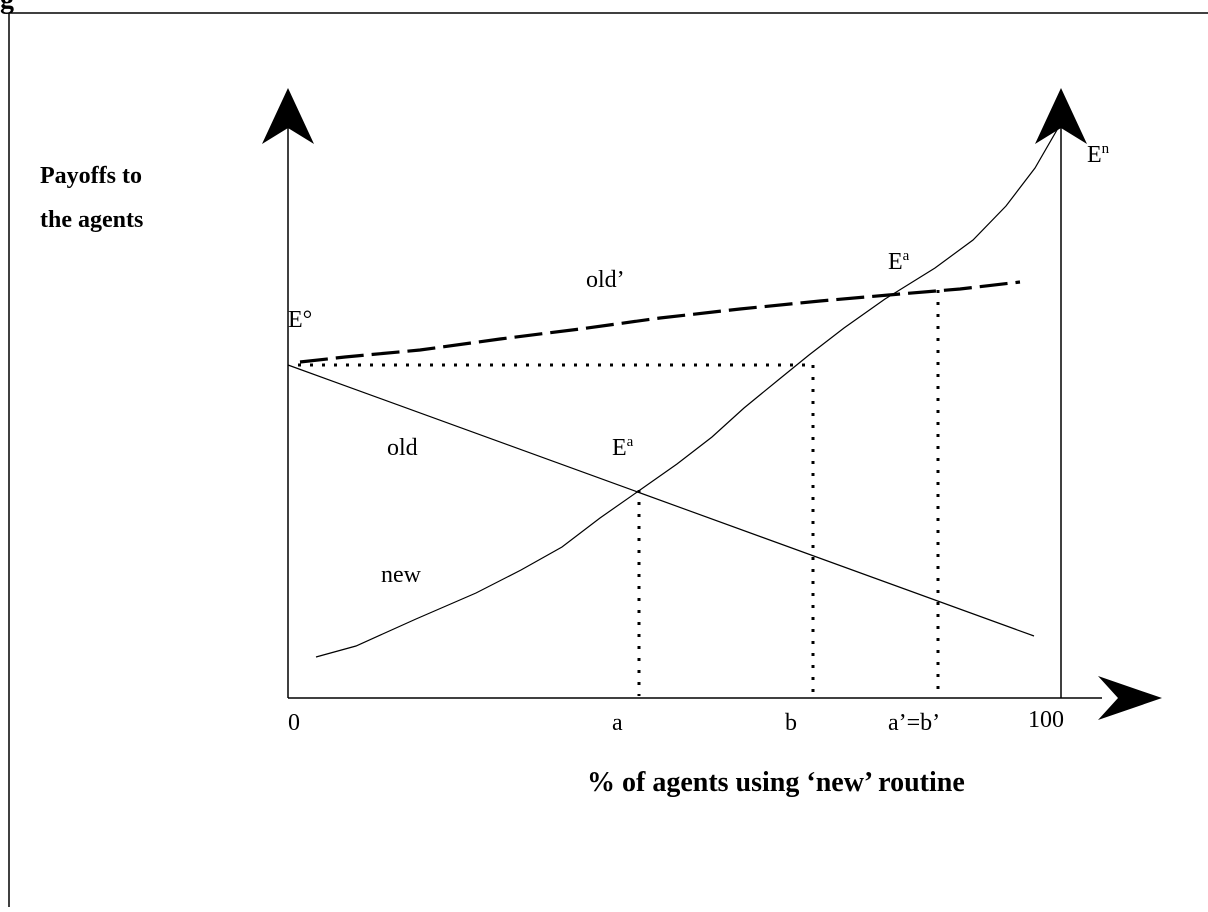  Describe the element at coordinates (288, 116) in the screenshot. I see `y-axis-arrowhead` at that location.